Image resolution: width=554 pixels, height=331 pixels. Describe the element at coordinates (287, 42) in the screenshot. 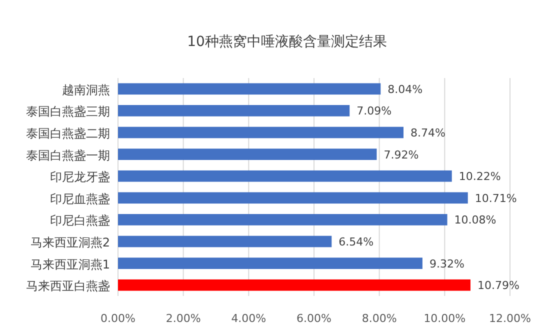

I see `chart-title: 10种燕窝中唾液酸含量测定结果` at that location.